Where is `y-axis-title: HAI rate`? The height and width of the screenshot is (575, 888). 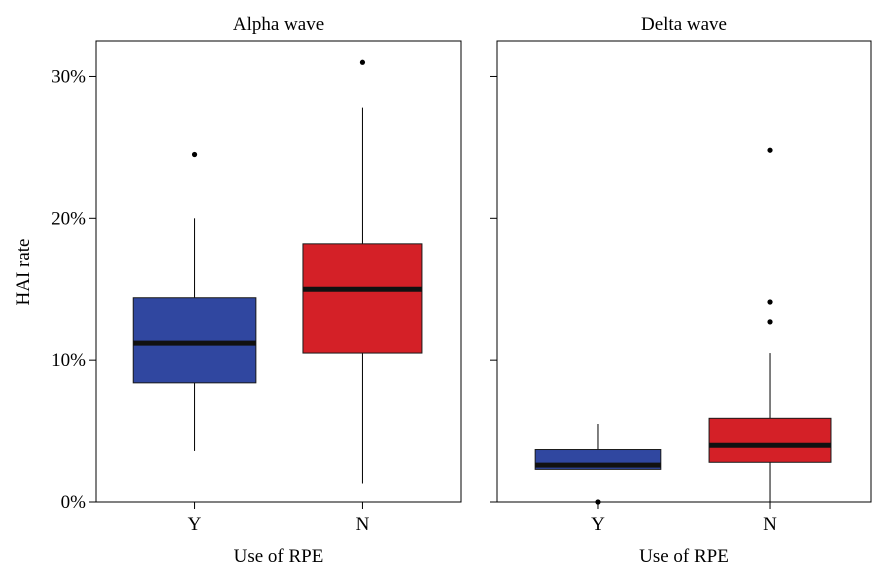
y-axis-title: HAI rate is located at coordinates (23, 272).